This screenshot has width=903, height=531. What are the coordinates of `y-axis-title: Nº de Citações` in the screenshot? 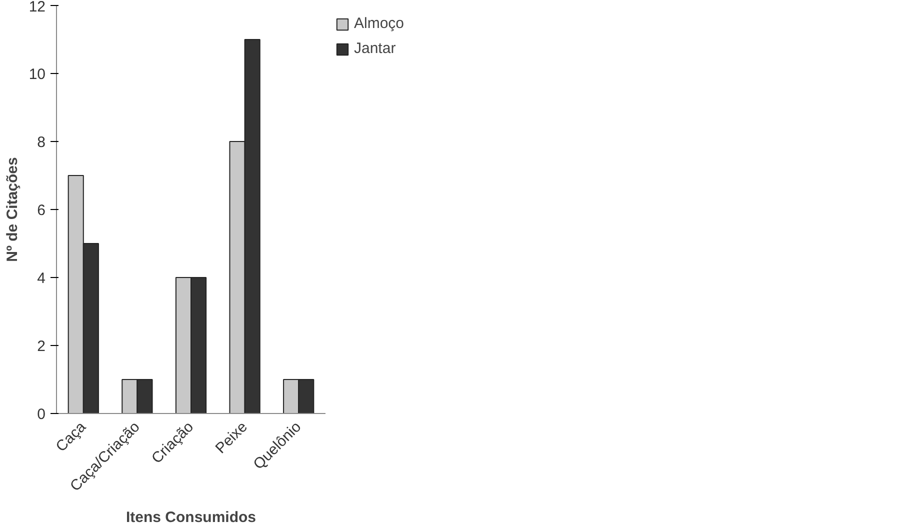 It's located at (12, 209).